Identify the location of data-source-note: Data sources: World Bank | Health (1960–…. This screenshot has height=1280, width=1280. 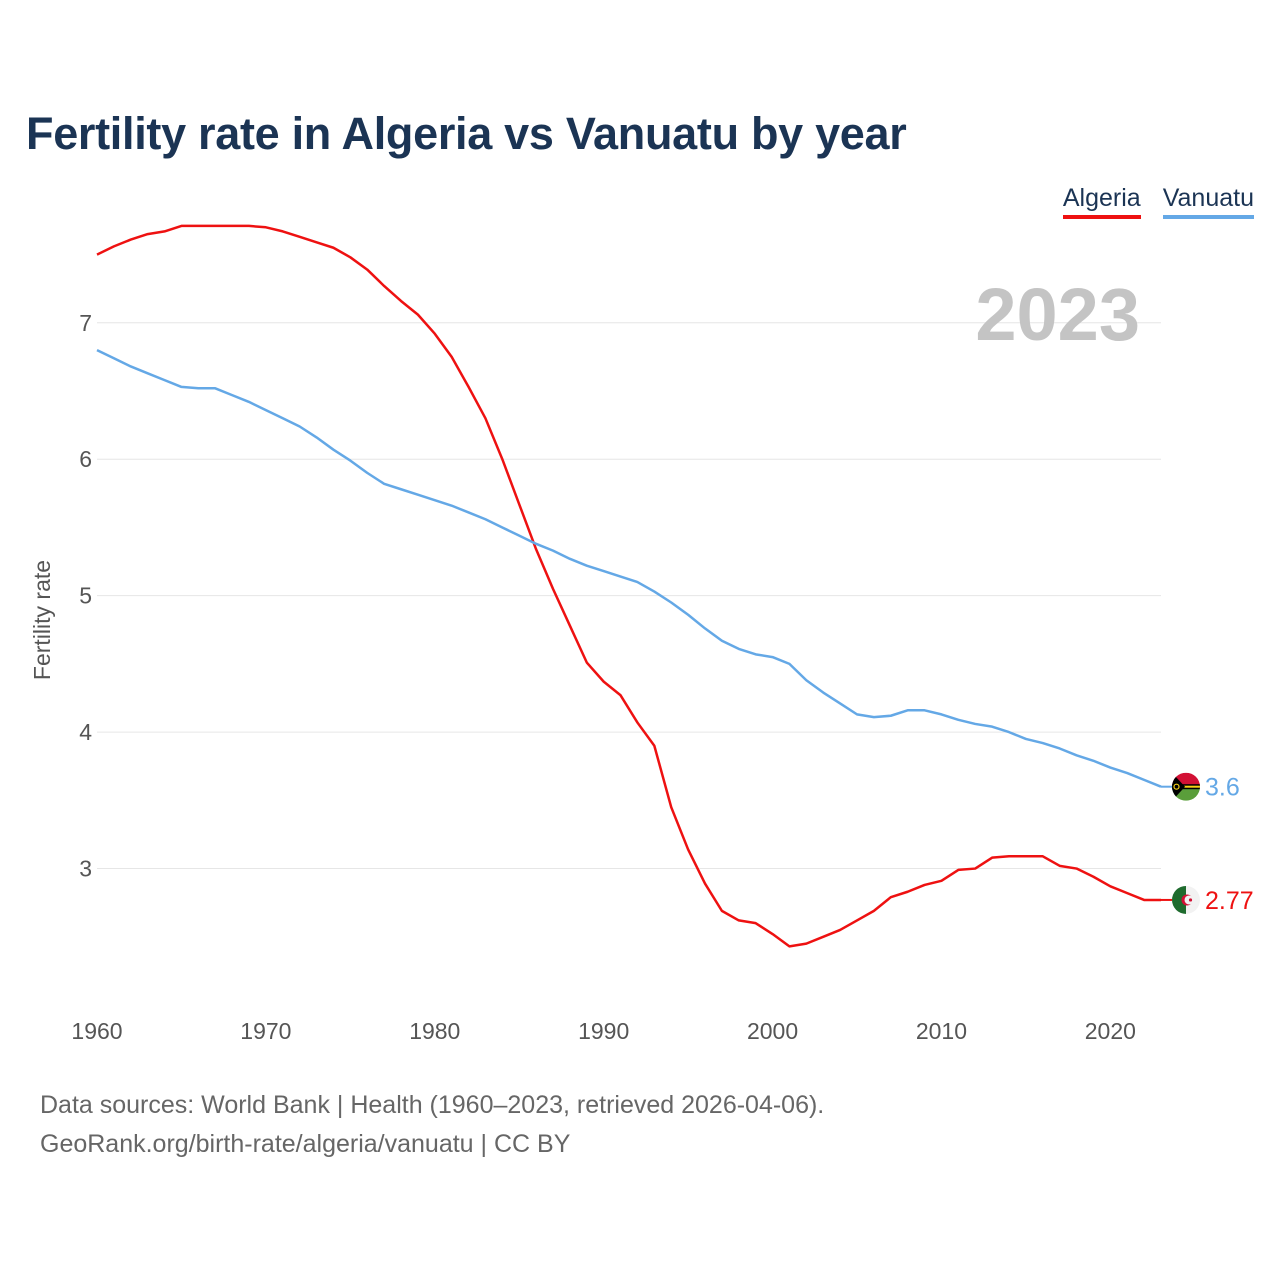
(432, 1105).